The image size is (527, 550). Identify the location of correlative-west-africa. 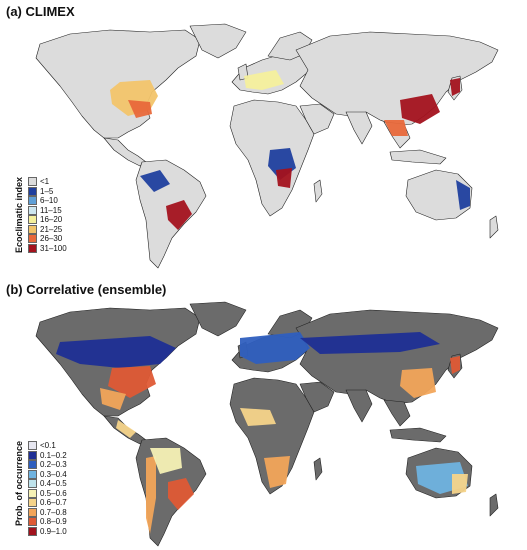
(258, 417).